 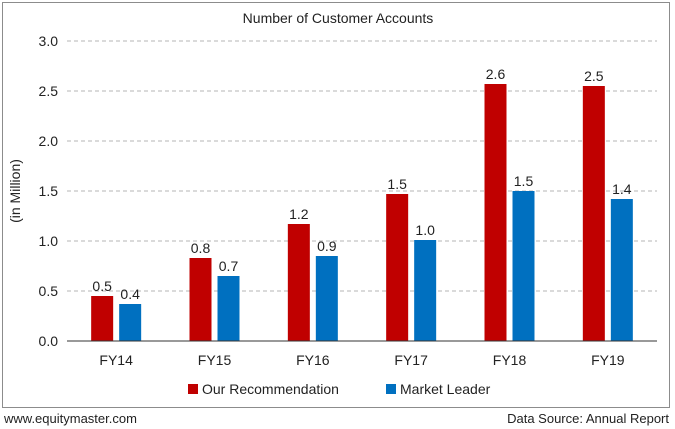 I want to click on y-tick-label: 1.0, so click(x=49, y=241).